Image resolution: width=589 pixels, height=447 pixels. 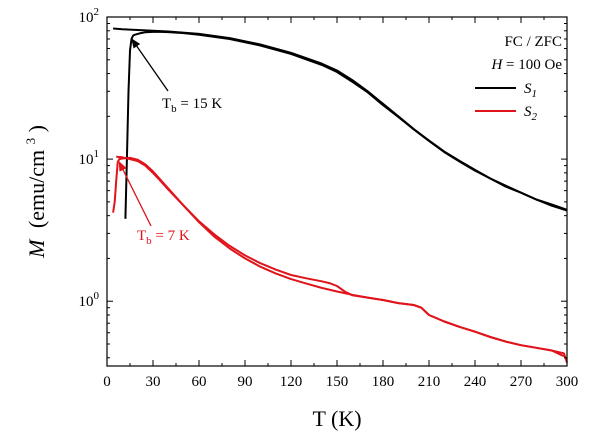 I want to click on y-tick-label: 10⁰, so click(x=89, y=300).